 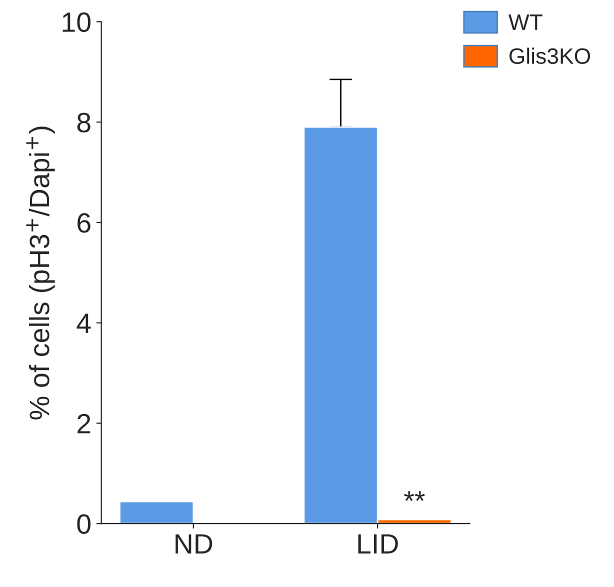 What do you see at coordinates (378, 544) in the screenshot?
I see `x-tick-label: LID` at bounding box center [378, 544].